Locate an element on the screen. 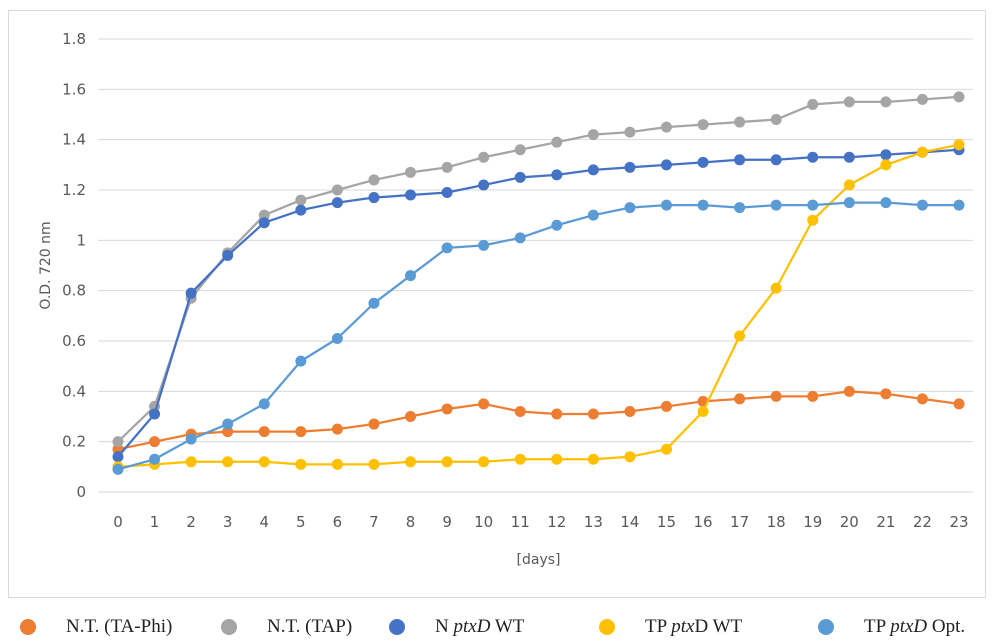 Image resolution: width=995 pixels, height=643 pixels. x-tick-label: 2 is located at coordinates (191, 522).